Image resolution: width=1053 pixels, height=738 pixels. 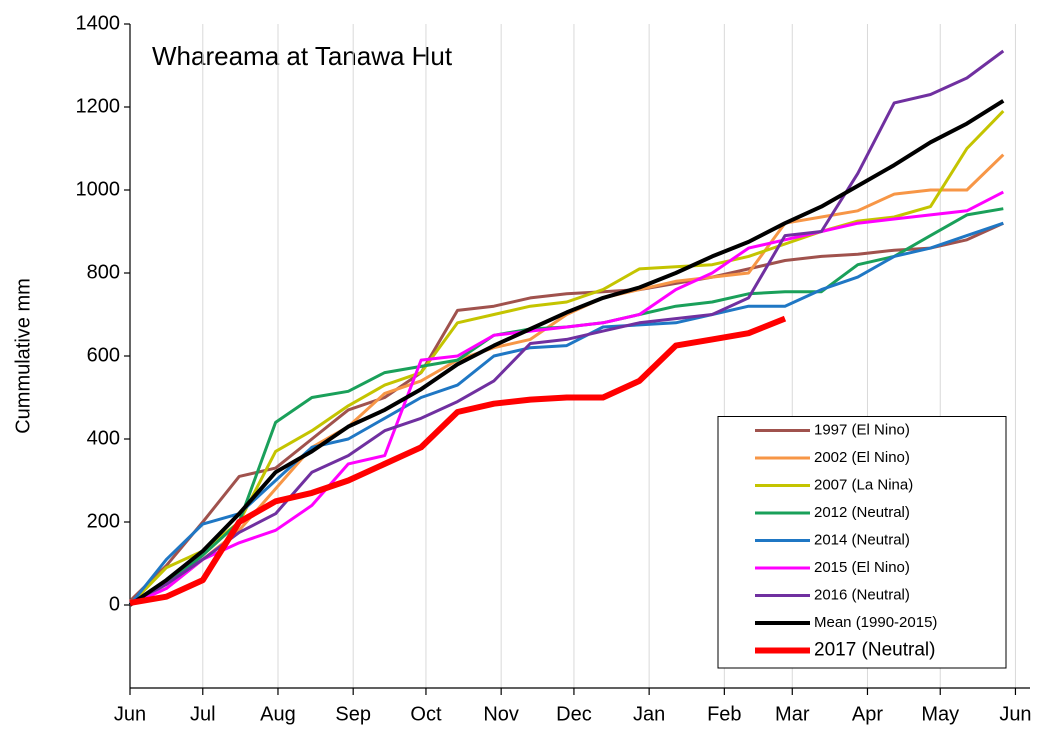 What do you see at coordinates (302, 56) in the screenshot?
I see `chart-title: Whareama at Tanawa Hut` at bounding box center [302, 56].